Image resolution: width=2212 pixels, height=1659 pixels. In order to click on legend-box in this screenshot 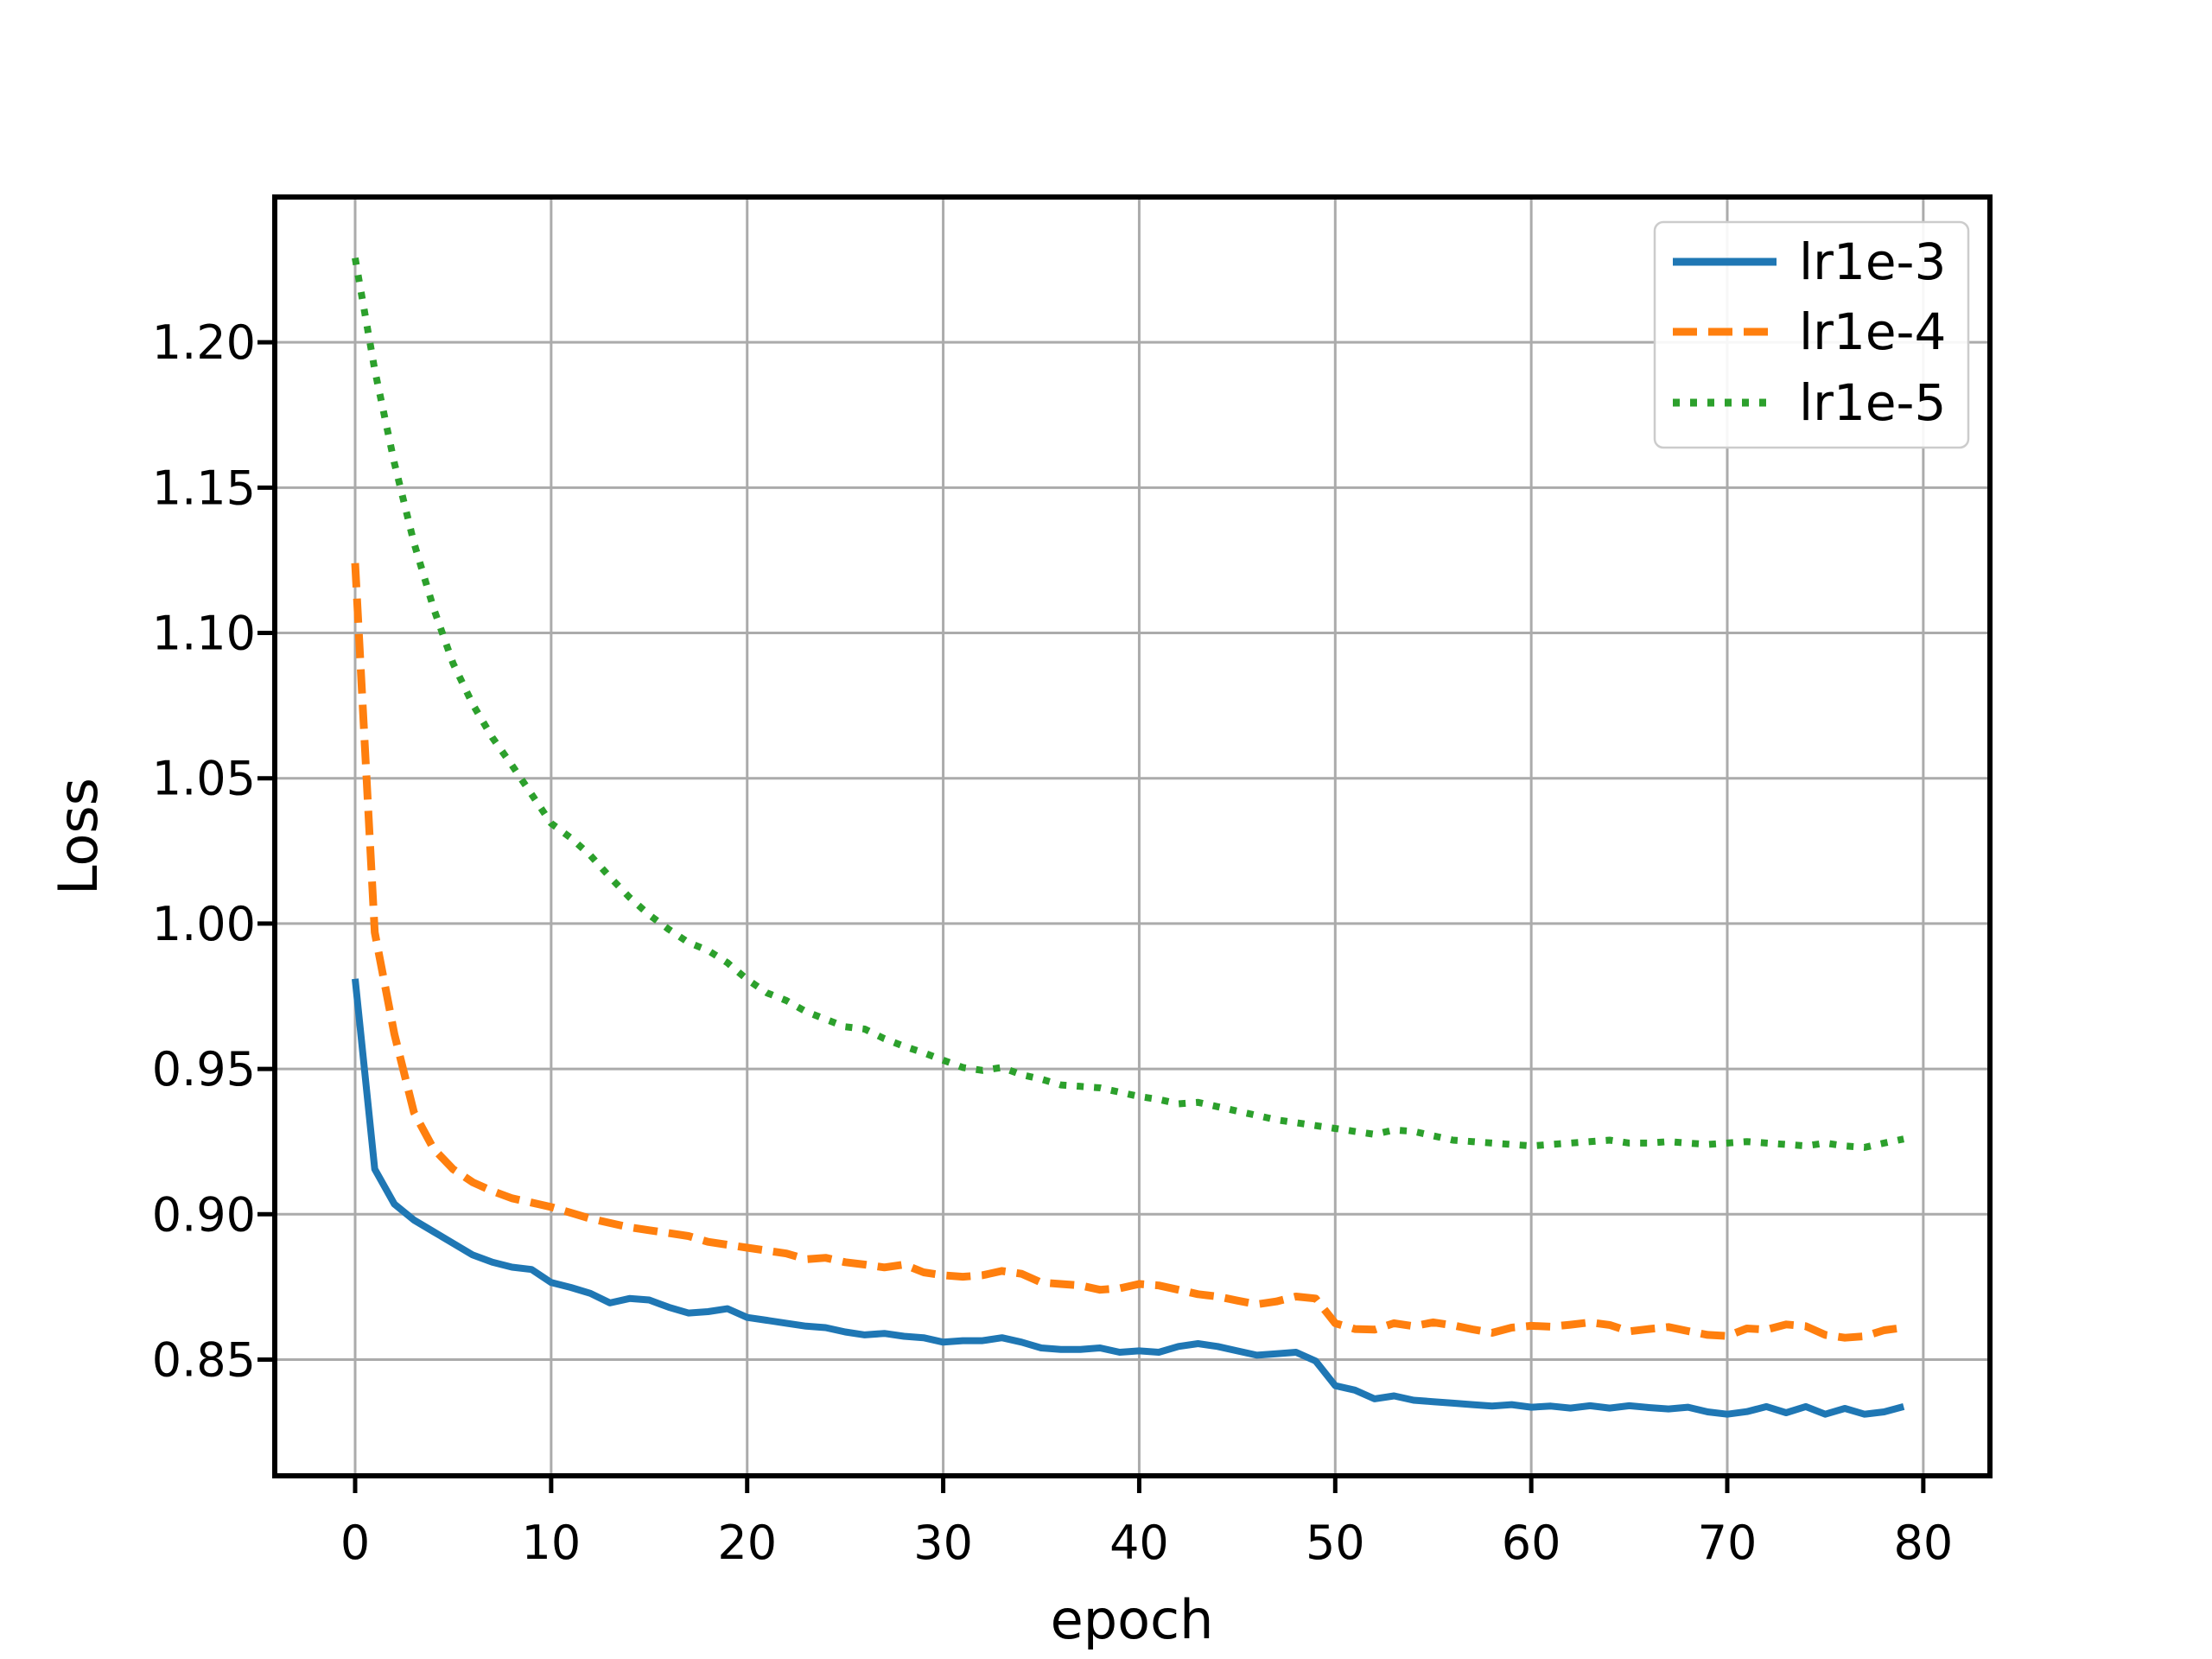, I will do `click(1811, 334)`.